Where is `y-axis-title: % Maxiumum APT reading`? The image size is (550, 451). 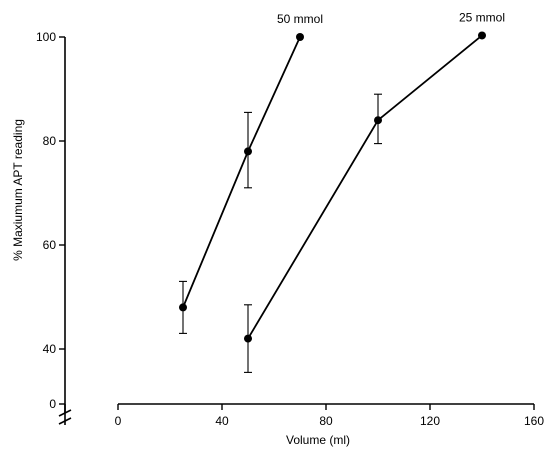
y-axis-title: % Maxiumum APT reading is located at coordinates (18, 190).